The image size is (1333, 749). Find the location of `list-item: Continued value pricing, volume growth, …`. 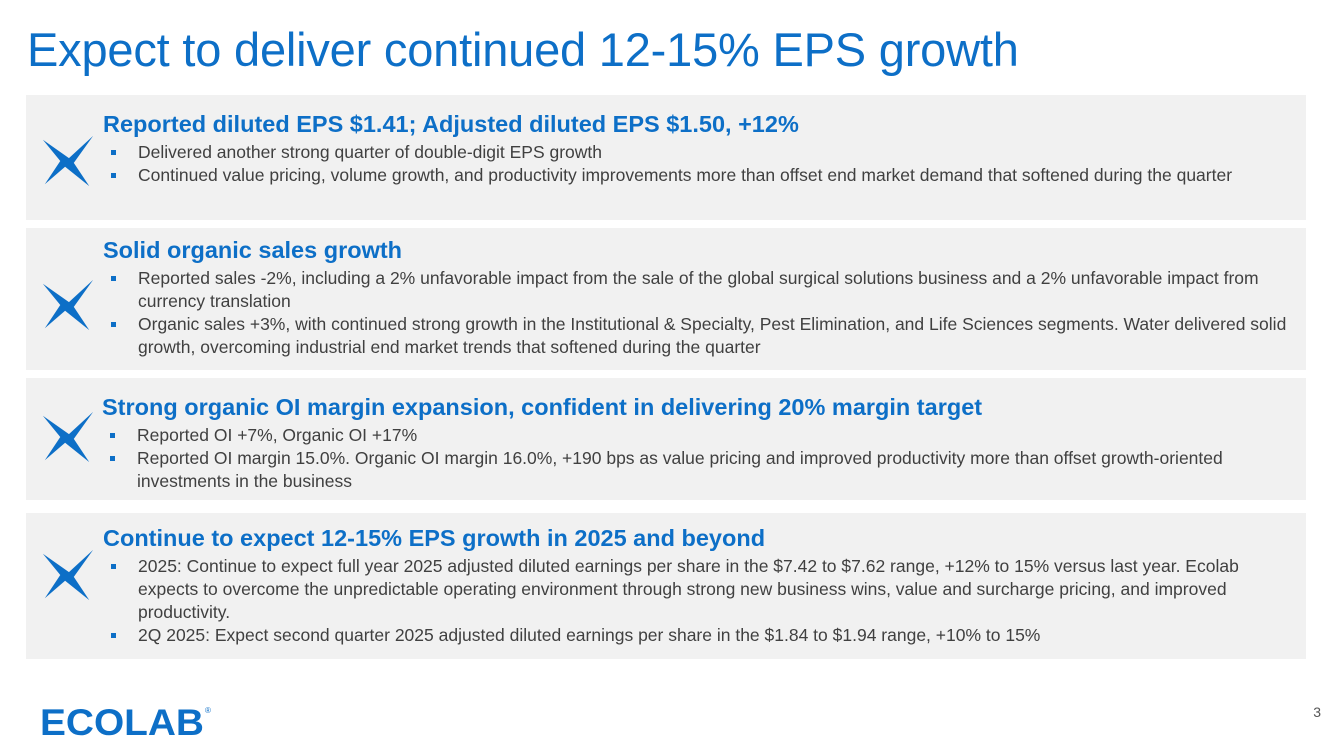

list-item: Continued value pricing, volume growth, … is located at coordinates (699, 175).